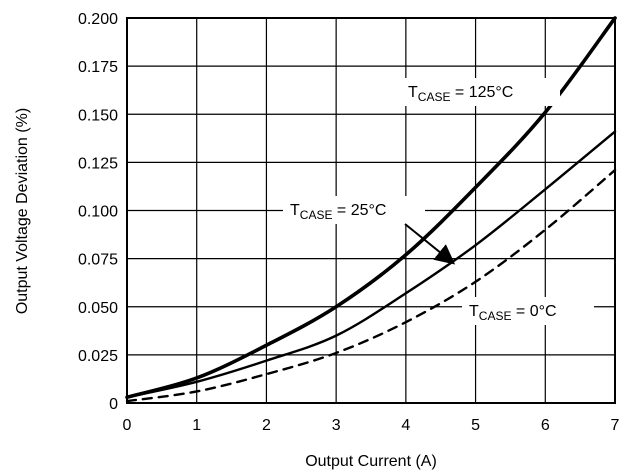 The image size is (626, 473). What do you see at coordinates (98, 260) in the screenshot?
I see `y-tick-label: 0.075` at bounding box center [98, 260].